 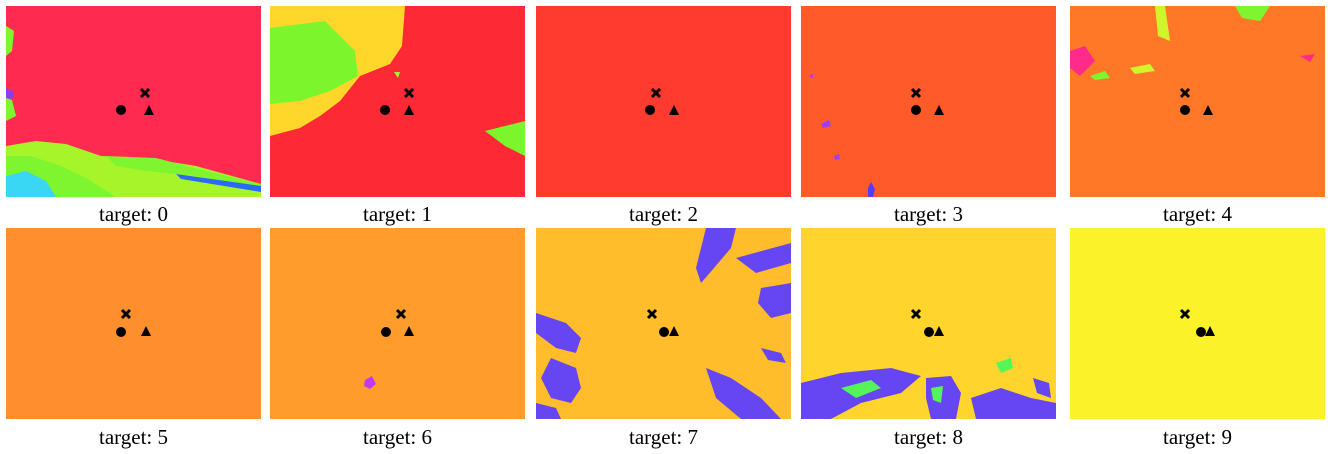 I want to click on caption: target: 5, so click(x=133, y=437).